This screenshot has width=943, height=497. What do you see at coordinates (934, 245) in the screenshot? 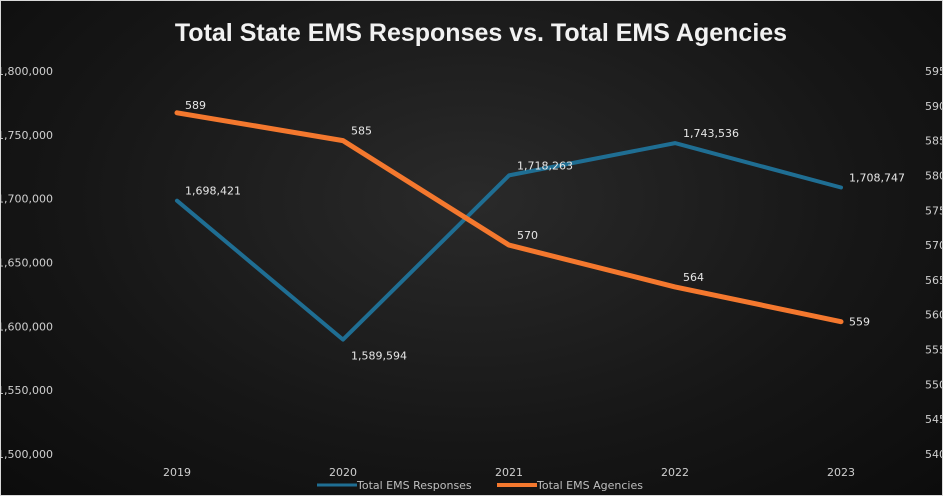
I see `y-right-tick-label: 570` at bounding box center [934, 245].